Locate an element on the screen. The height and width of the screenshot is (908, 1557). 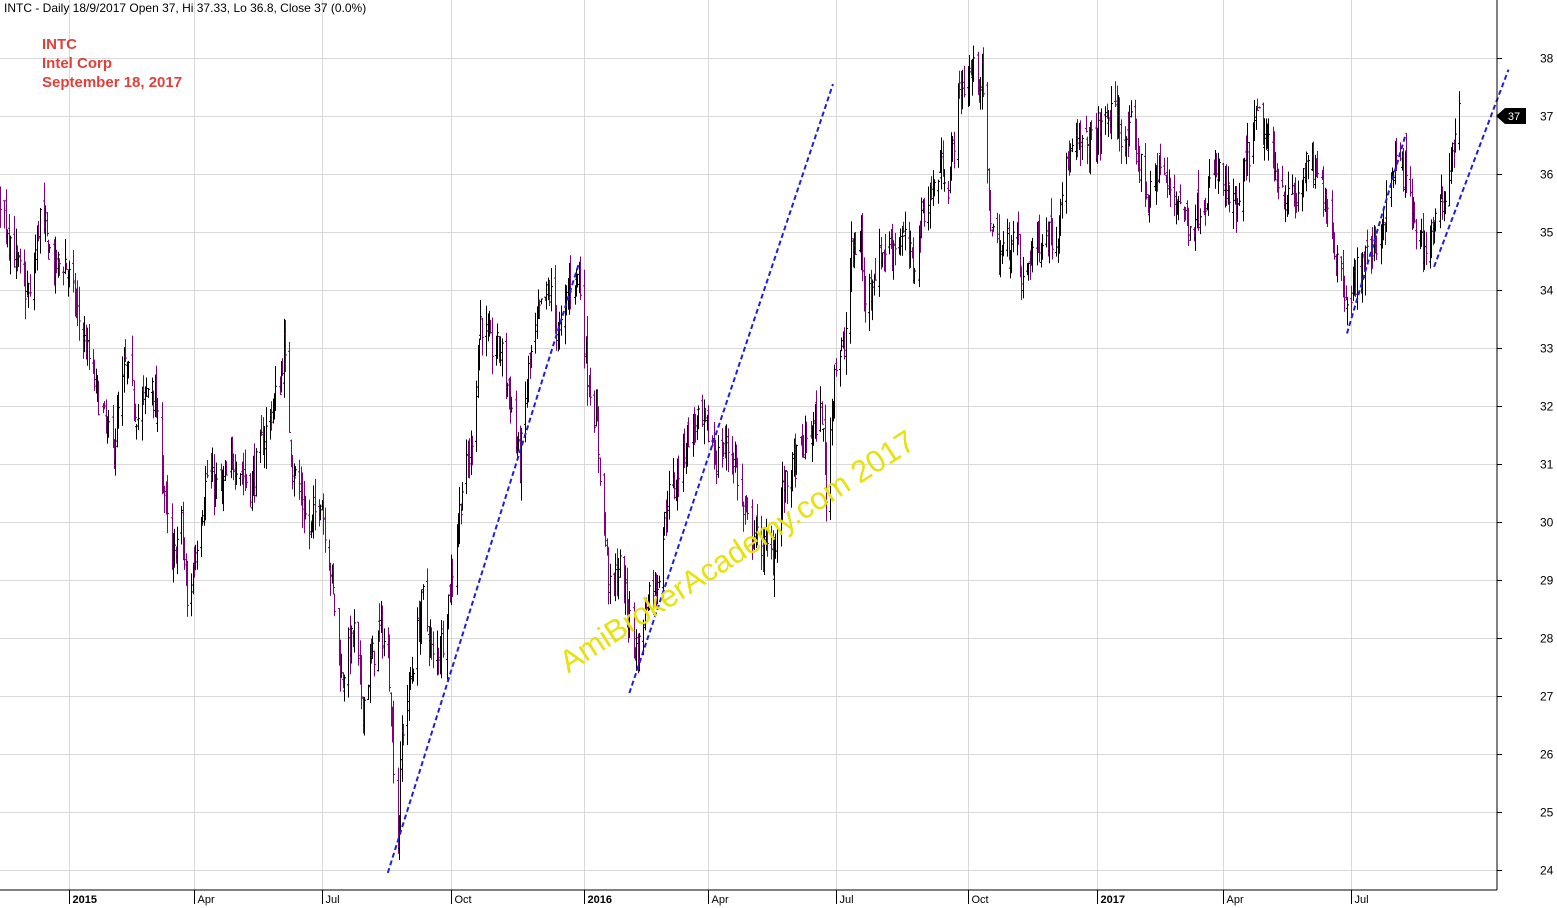
last-price-marker: 37 is located at coordinates (1511, 116).